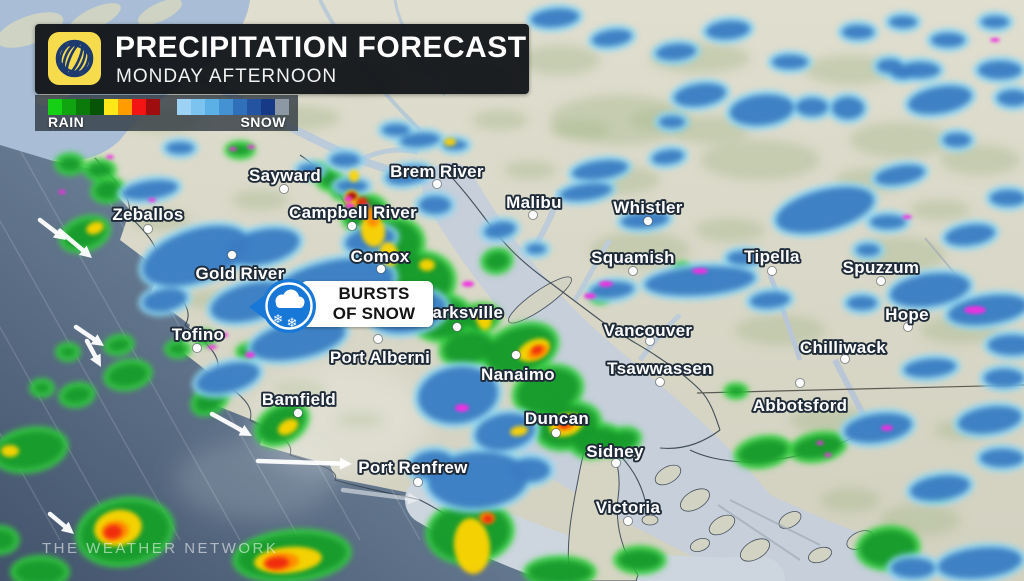 The width and height of the screenshot is (1024, 581). I want to click on city-label: Whistler, so click(648, 207).